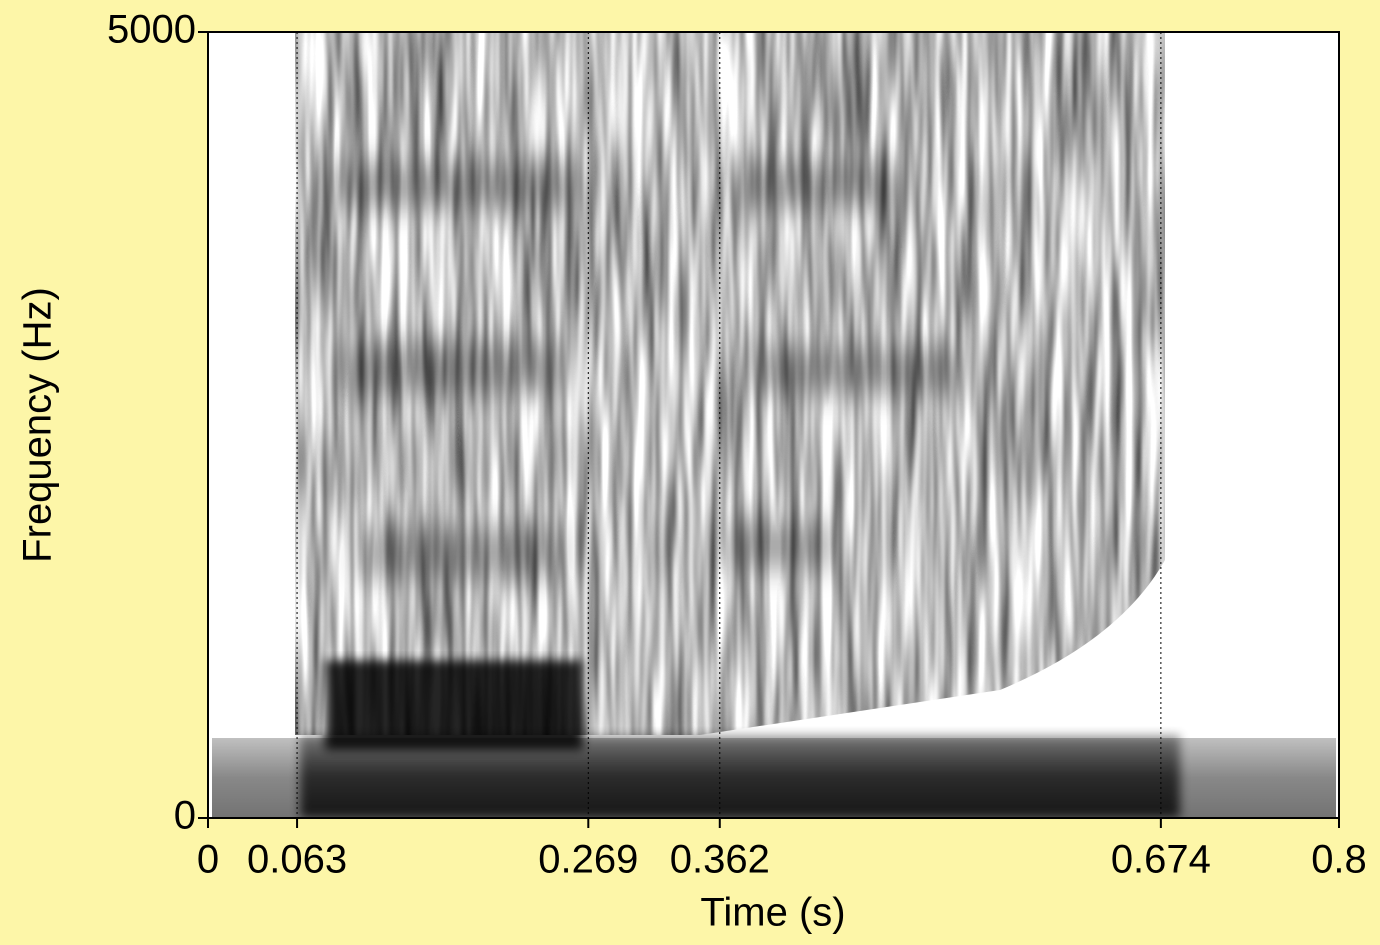  Describe the element at coordinates (720, 860) in the screenshot. I see `x-tick-label: 0.362` at that location.